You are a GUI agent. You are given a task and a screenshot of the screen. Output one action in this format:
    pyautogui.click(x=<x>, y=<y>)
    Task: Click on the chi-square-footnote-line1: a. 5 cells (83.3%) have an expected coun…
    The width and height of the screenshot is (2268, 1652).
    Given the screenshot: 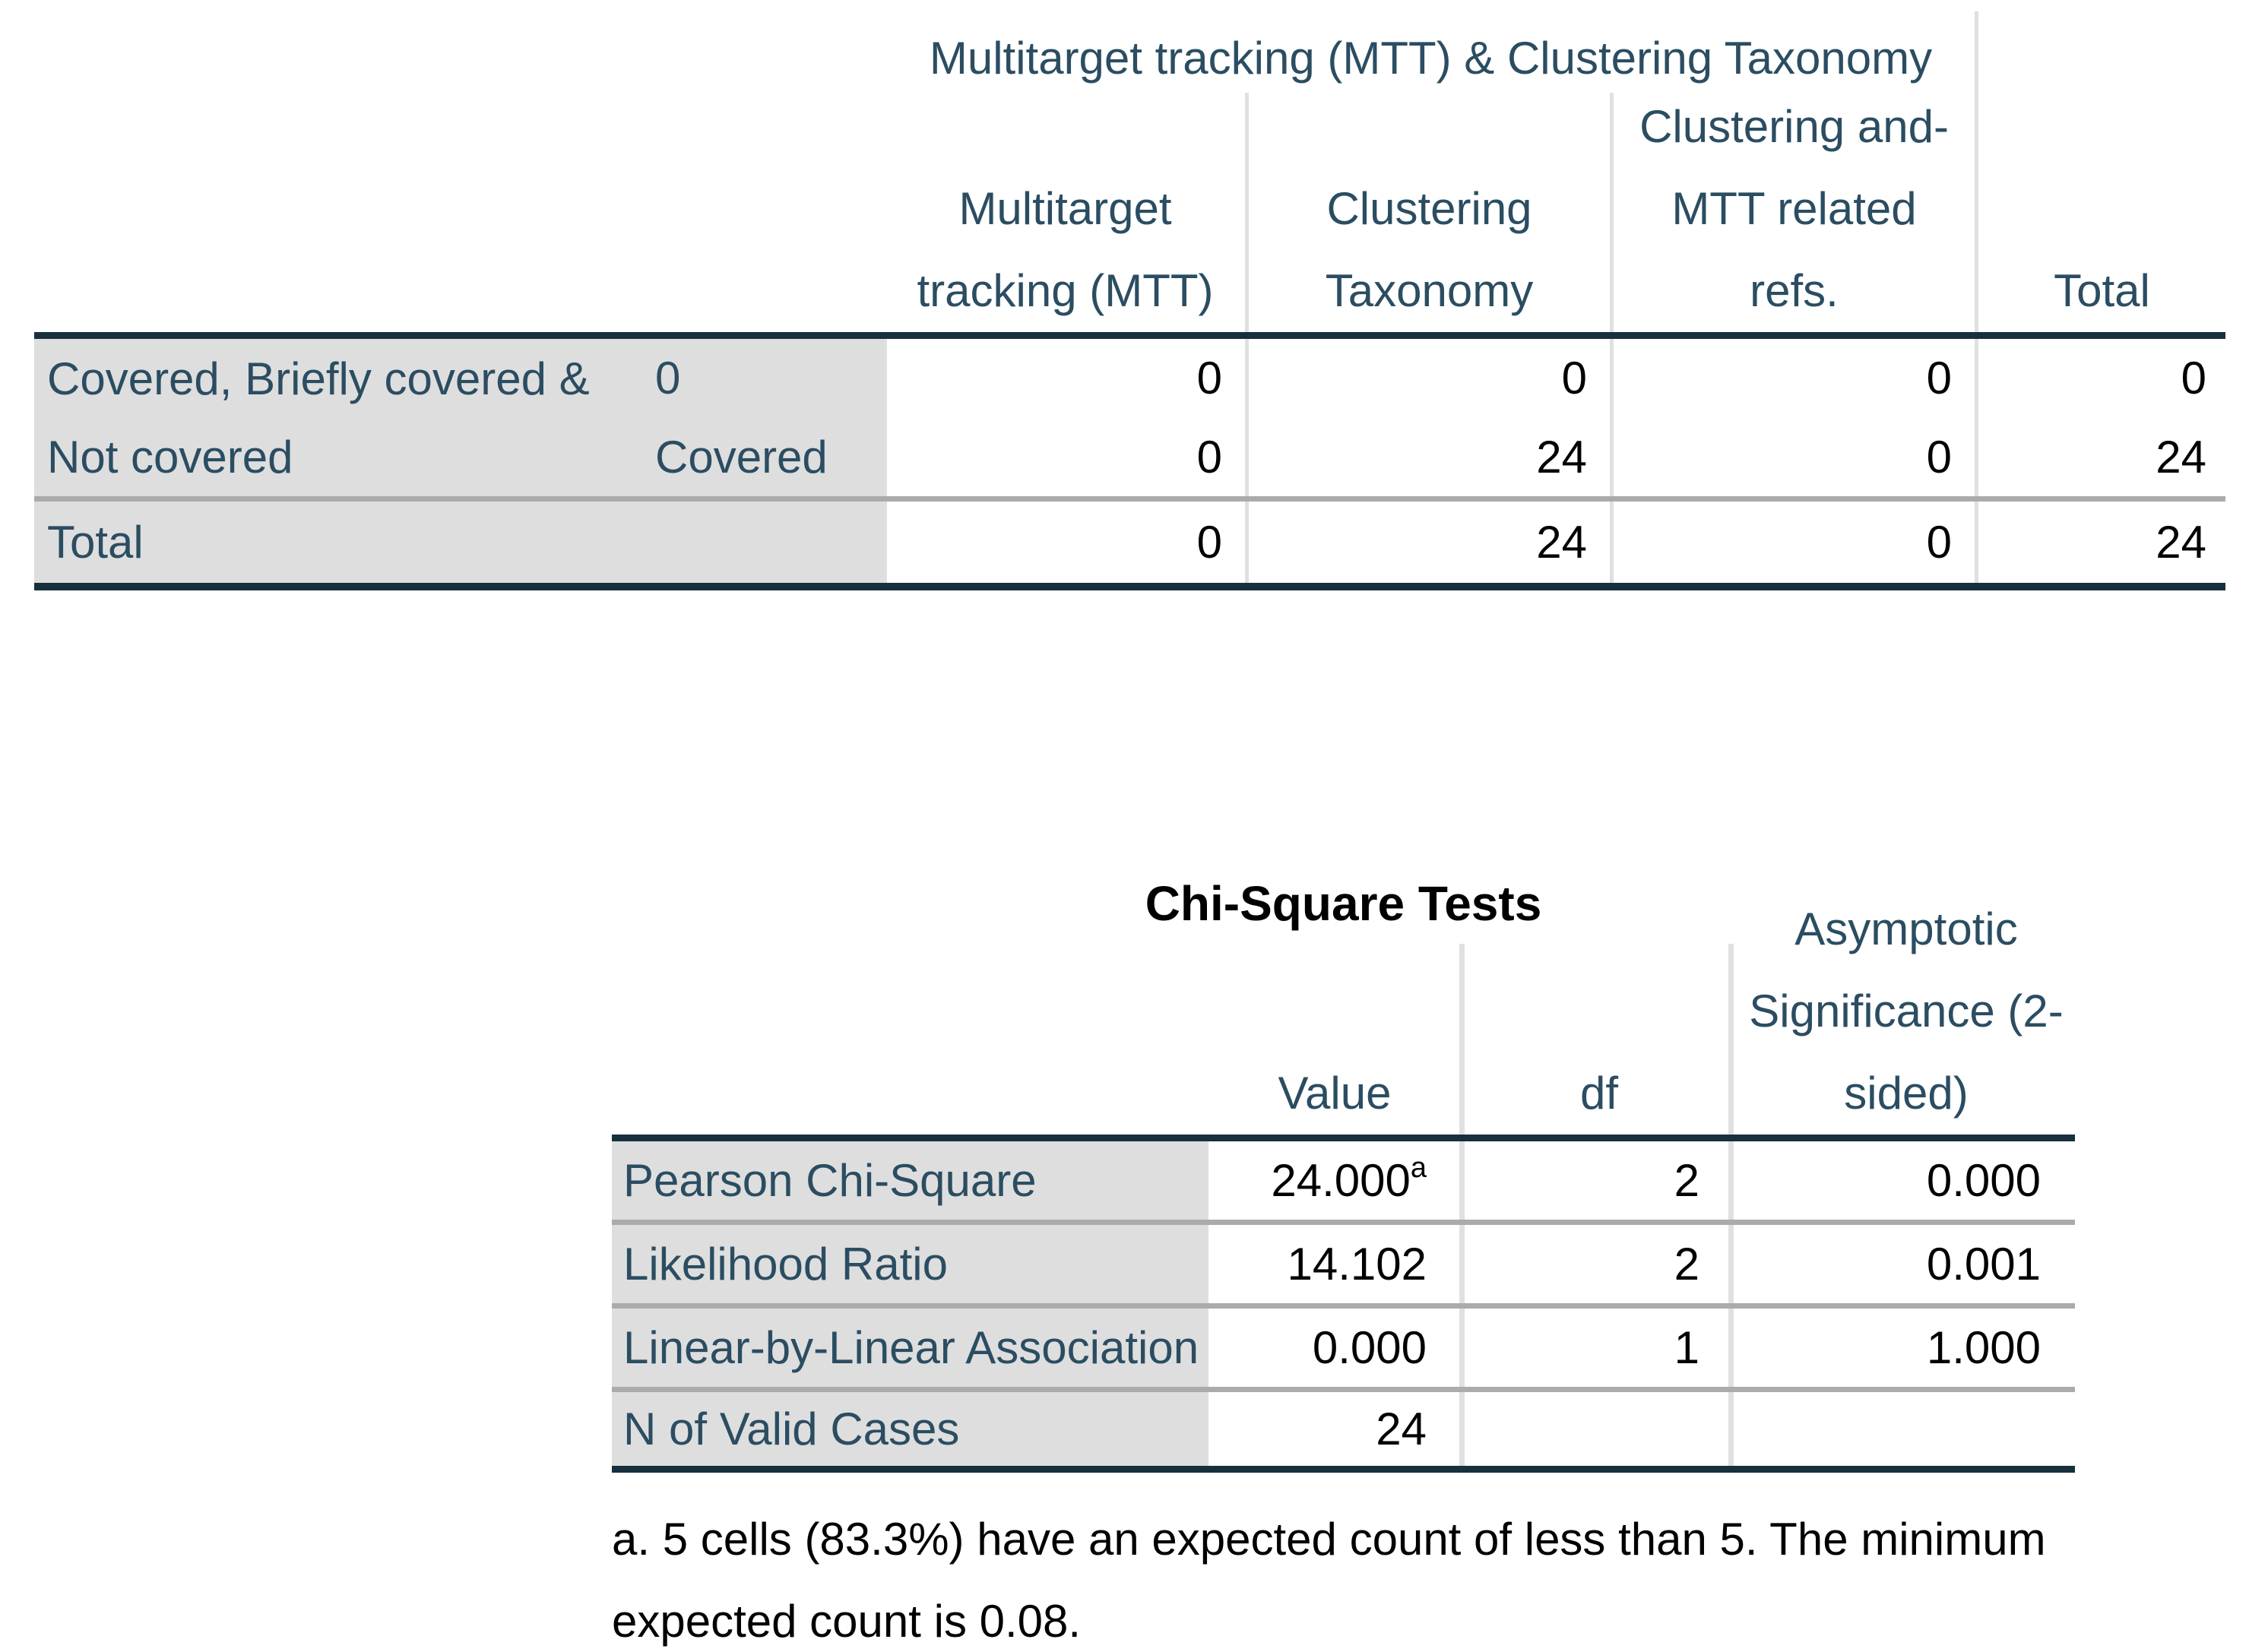 What is the action you would take?
    pyautogui.click(x=1329, y=1539)
    